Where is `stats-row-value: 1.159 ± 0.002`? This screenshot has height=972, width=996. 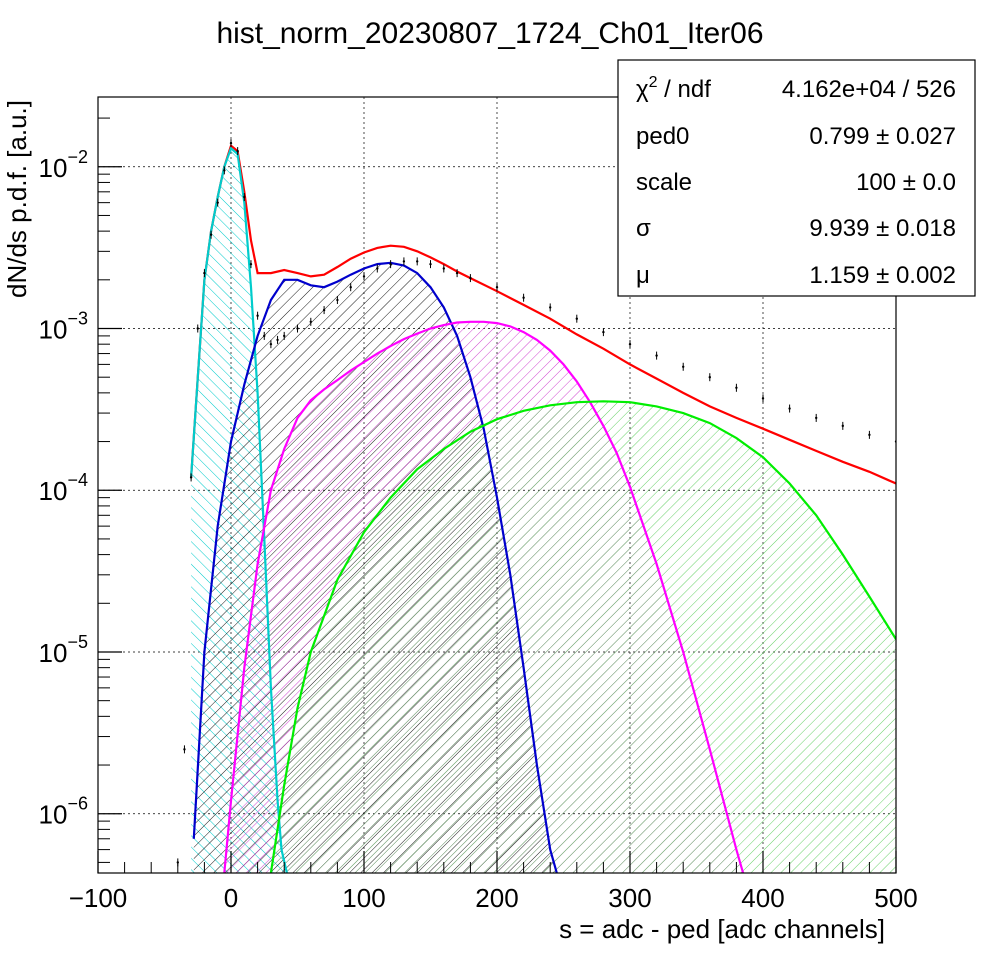 stats-row-value: 1.159 ± 0.002 is located at coordinates (882, 275).